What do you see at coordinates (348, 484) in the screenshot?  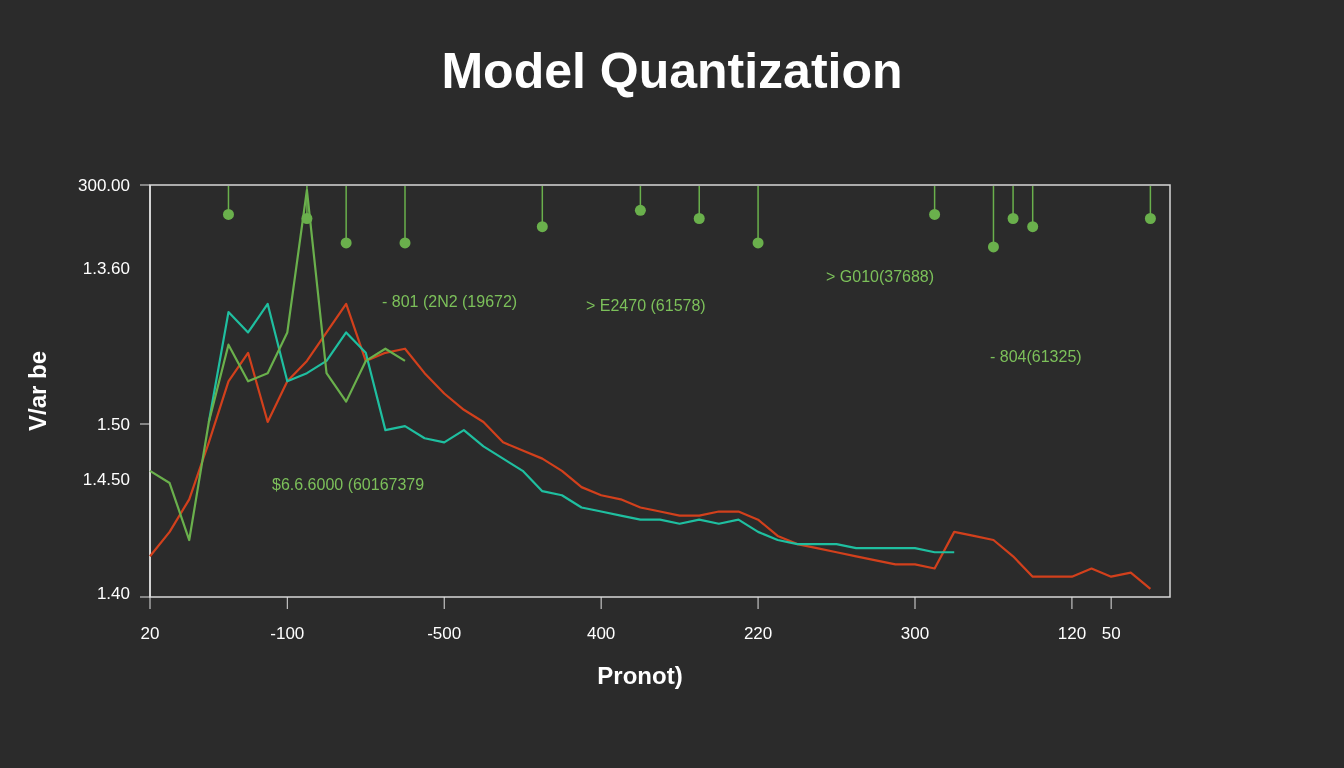 I see `annotation: $6.6.6000 (60167379` at bounding box center [348, 484].